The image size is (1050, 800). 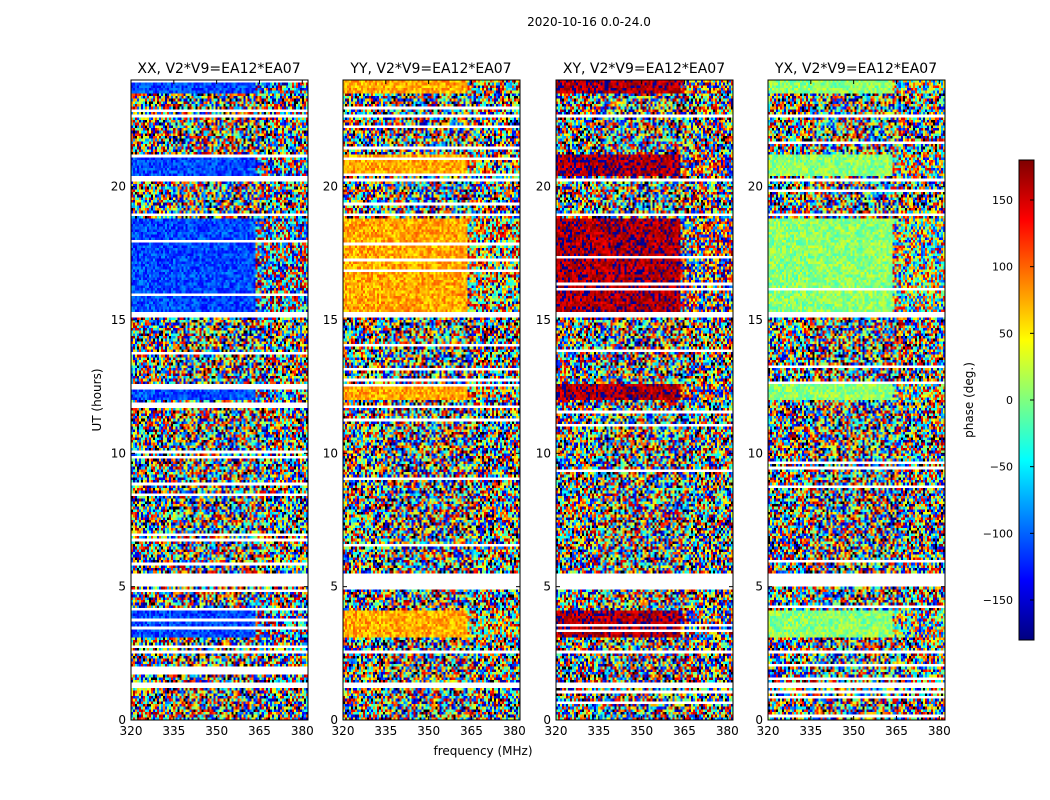 I want to click on panel-title: XX, V2*V9=EA12*EA07, so click(x=218, y=69).